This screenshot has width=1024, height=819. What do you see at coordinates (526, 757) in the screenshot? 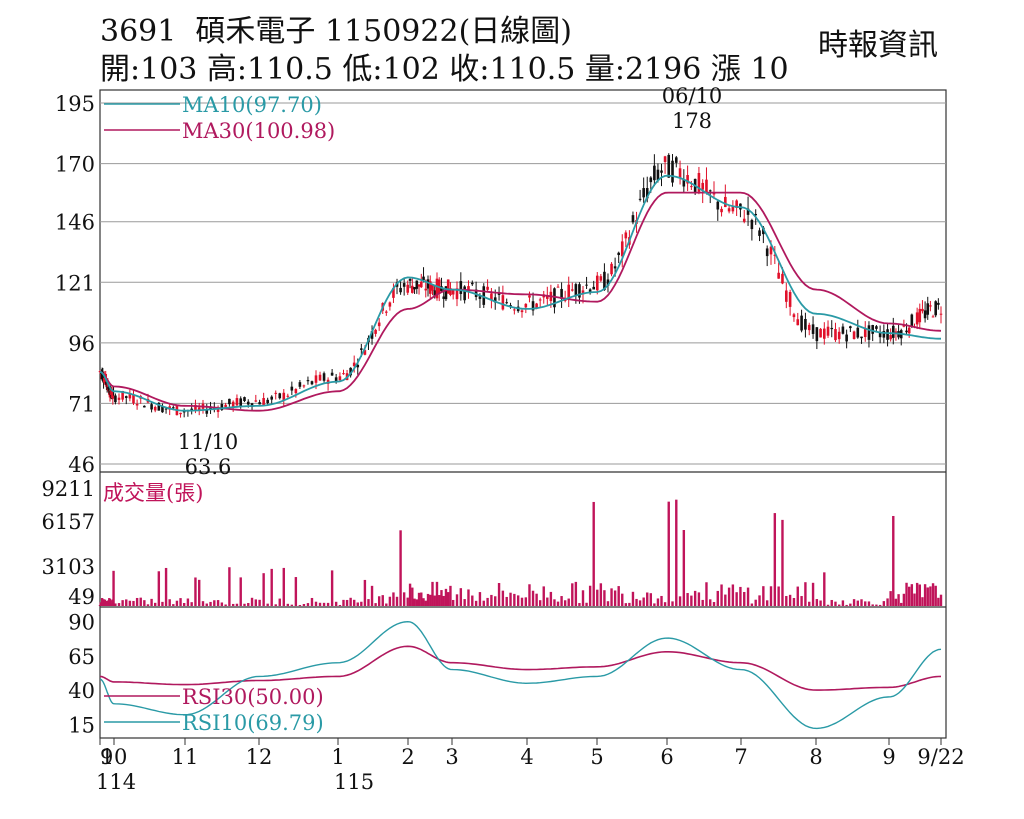
I see `x-month-label: 4` at bounding box center [526, 757].